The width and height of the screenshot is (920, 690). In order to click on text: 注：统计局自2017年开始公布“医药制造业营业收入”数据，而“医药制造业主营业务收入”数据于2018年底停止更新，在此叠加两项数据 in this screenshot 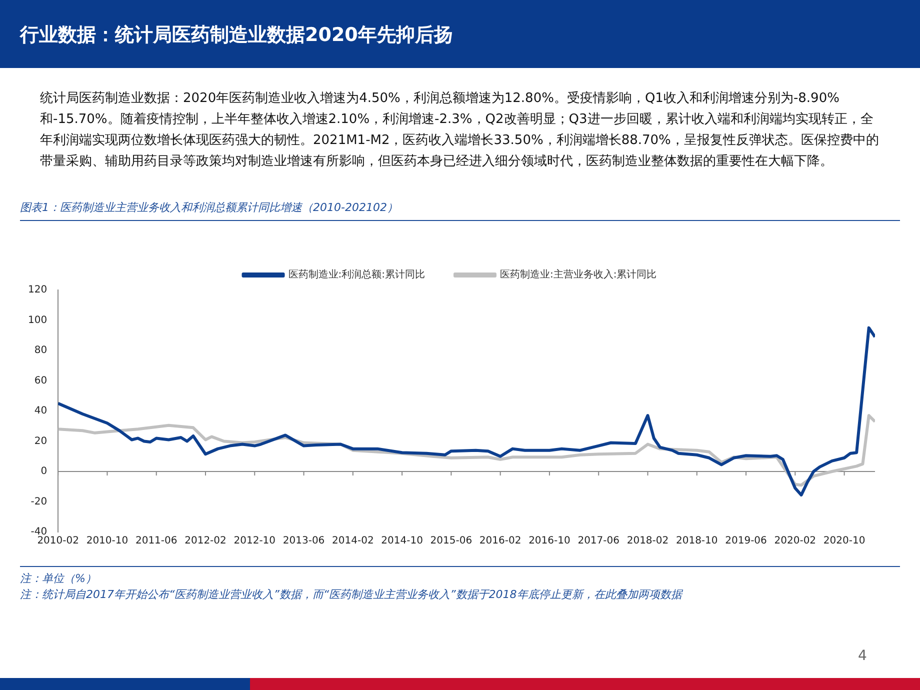, I will do `click(352, 595)`.